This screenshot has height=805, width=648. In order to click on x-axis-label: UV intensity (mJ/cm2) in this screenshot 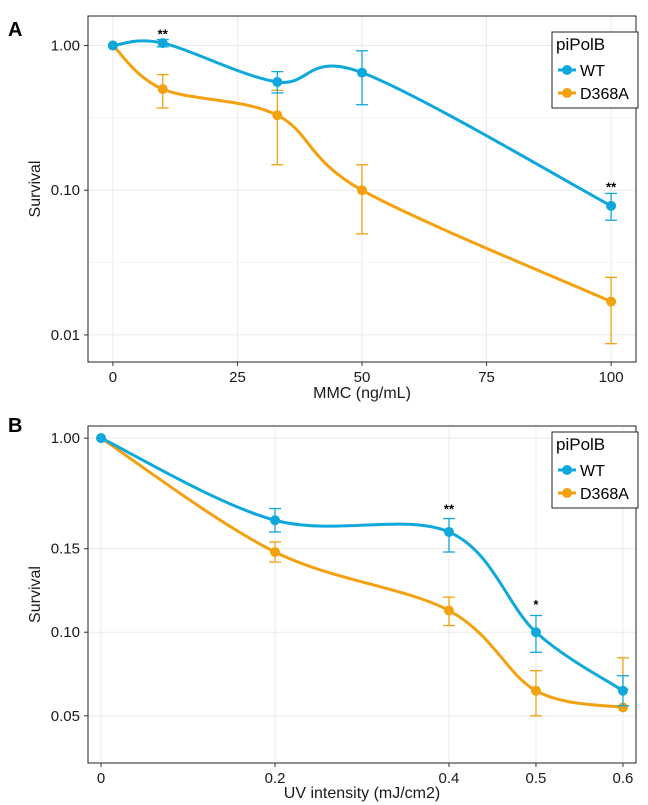, I will do `click(362, 793)`.